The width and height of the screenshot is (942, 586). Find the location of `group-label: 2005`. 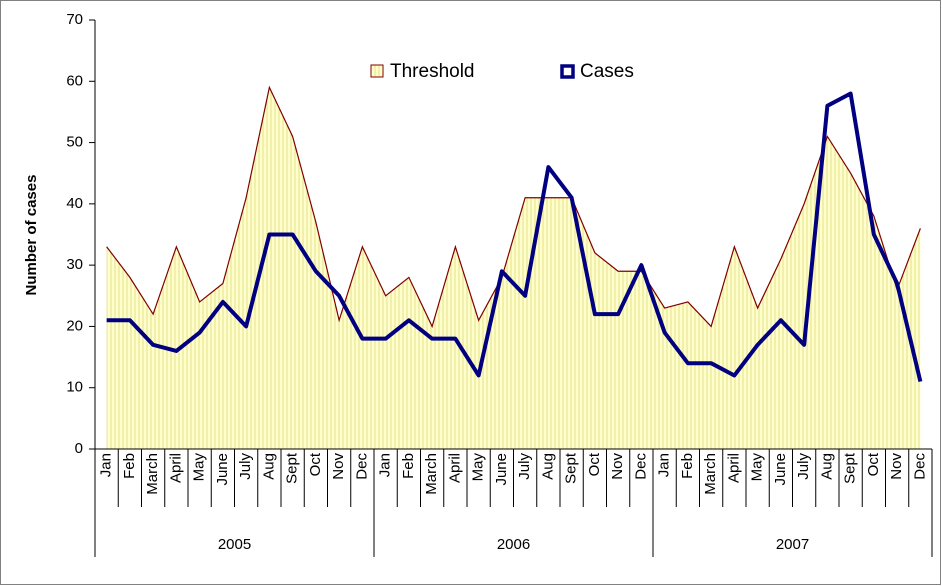

group-label: 2005 is located at coordinates (234, 544).